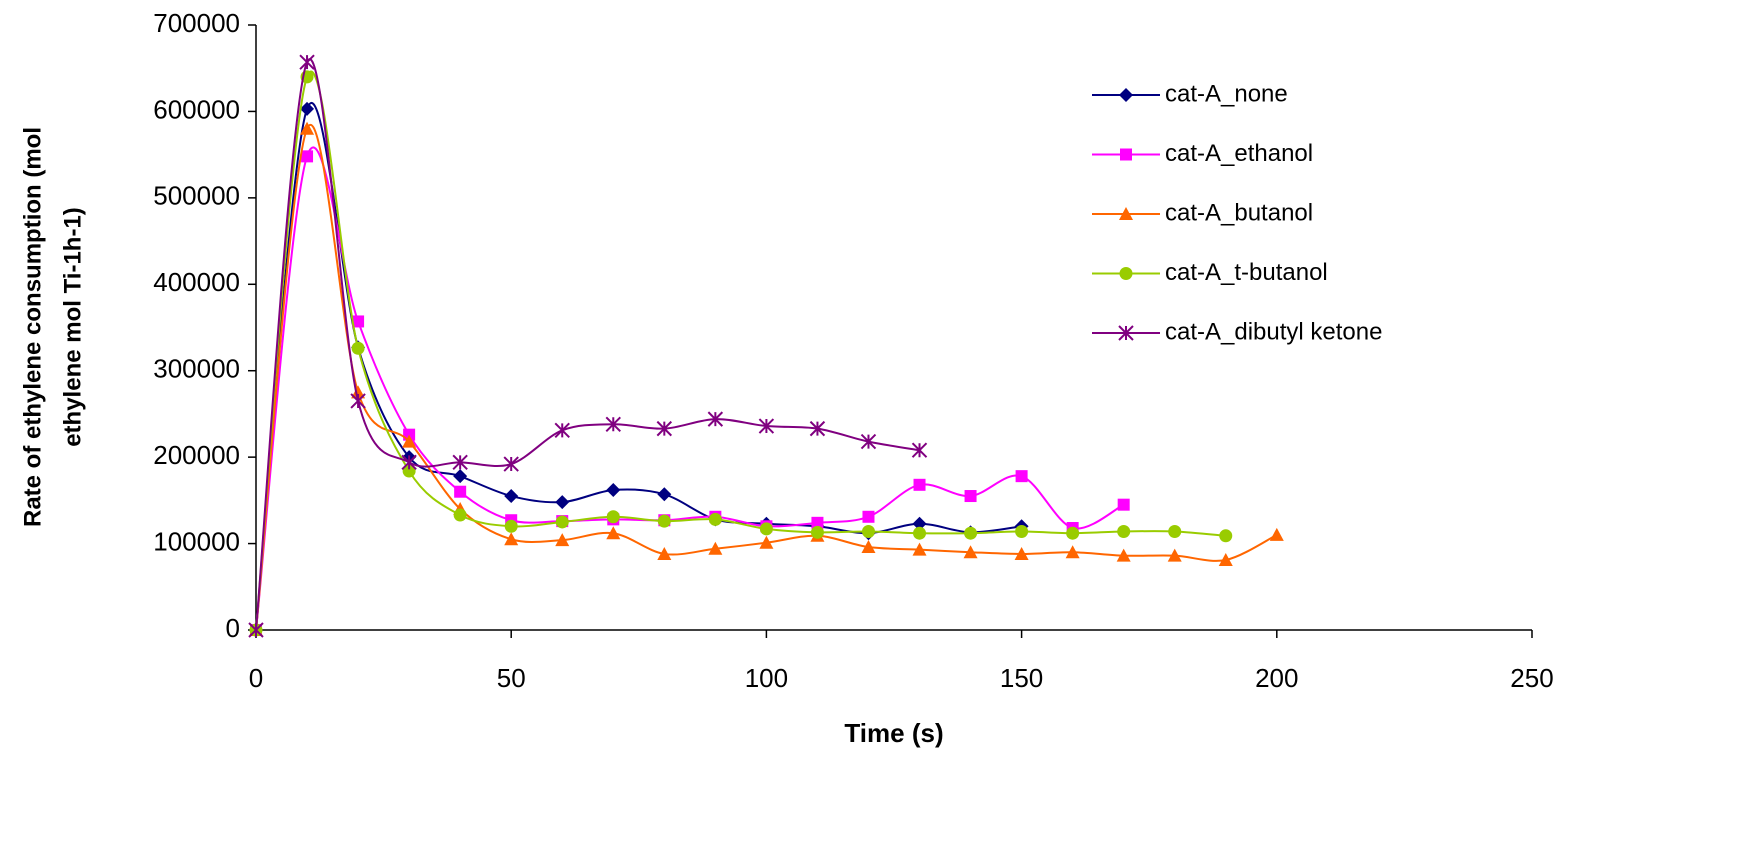  What do you see at coordinates (196, 196) in the screenshot?
I see `y-tick-label: 500000` at bounding box center [196, 196].